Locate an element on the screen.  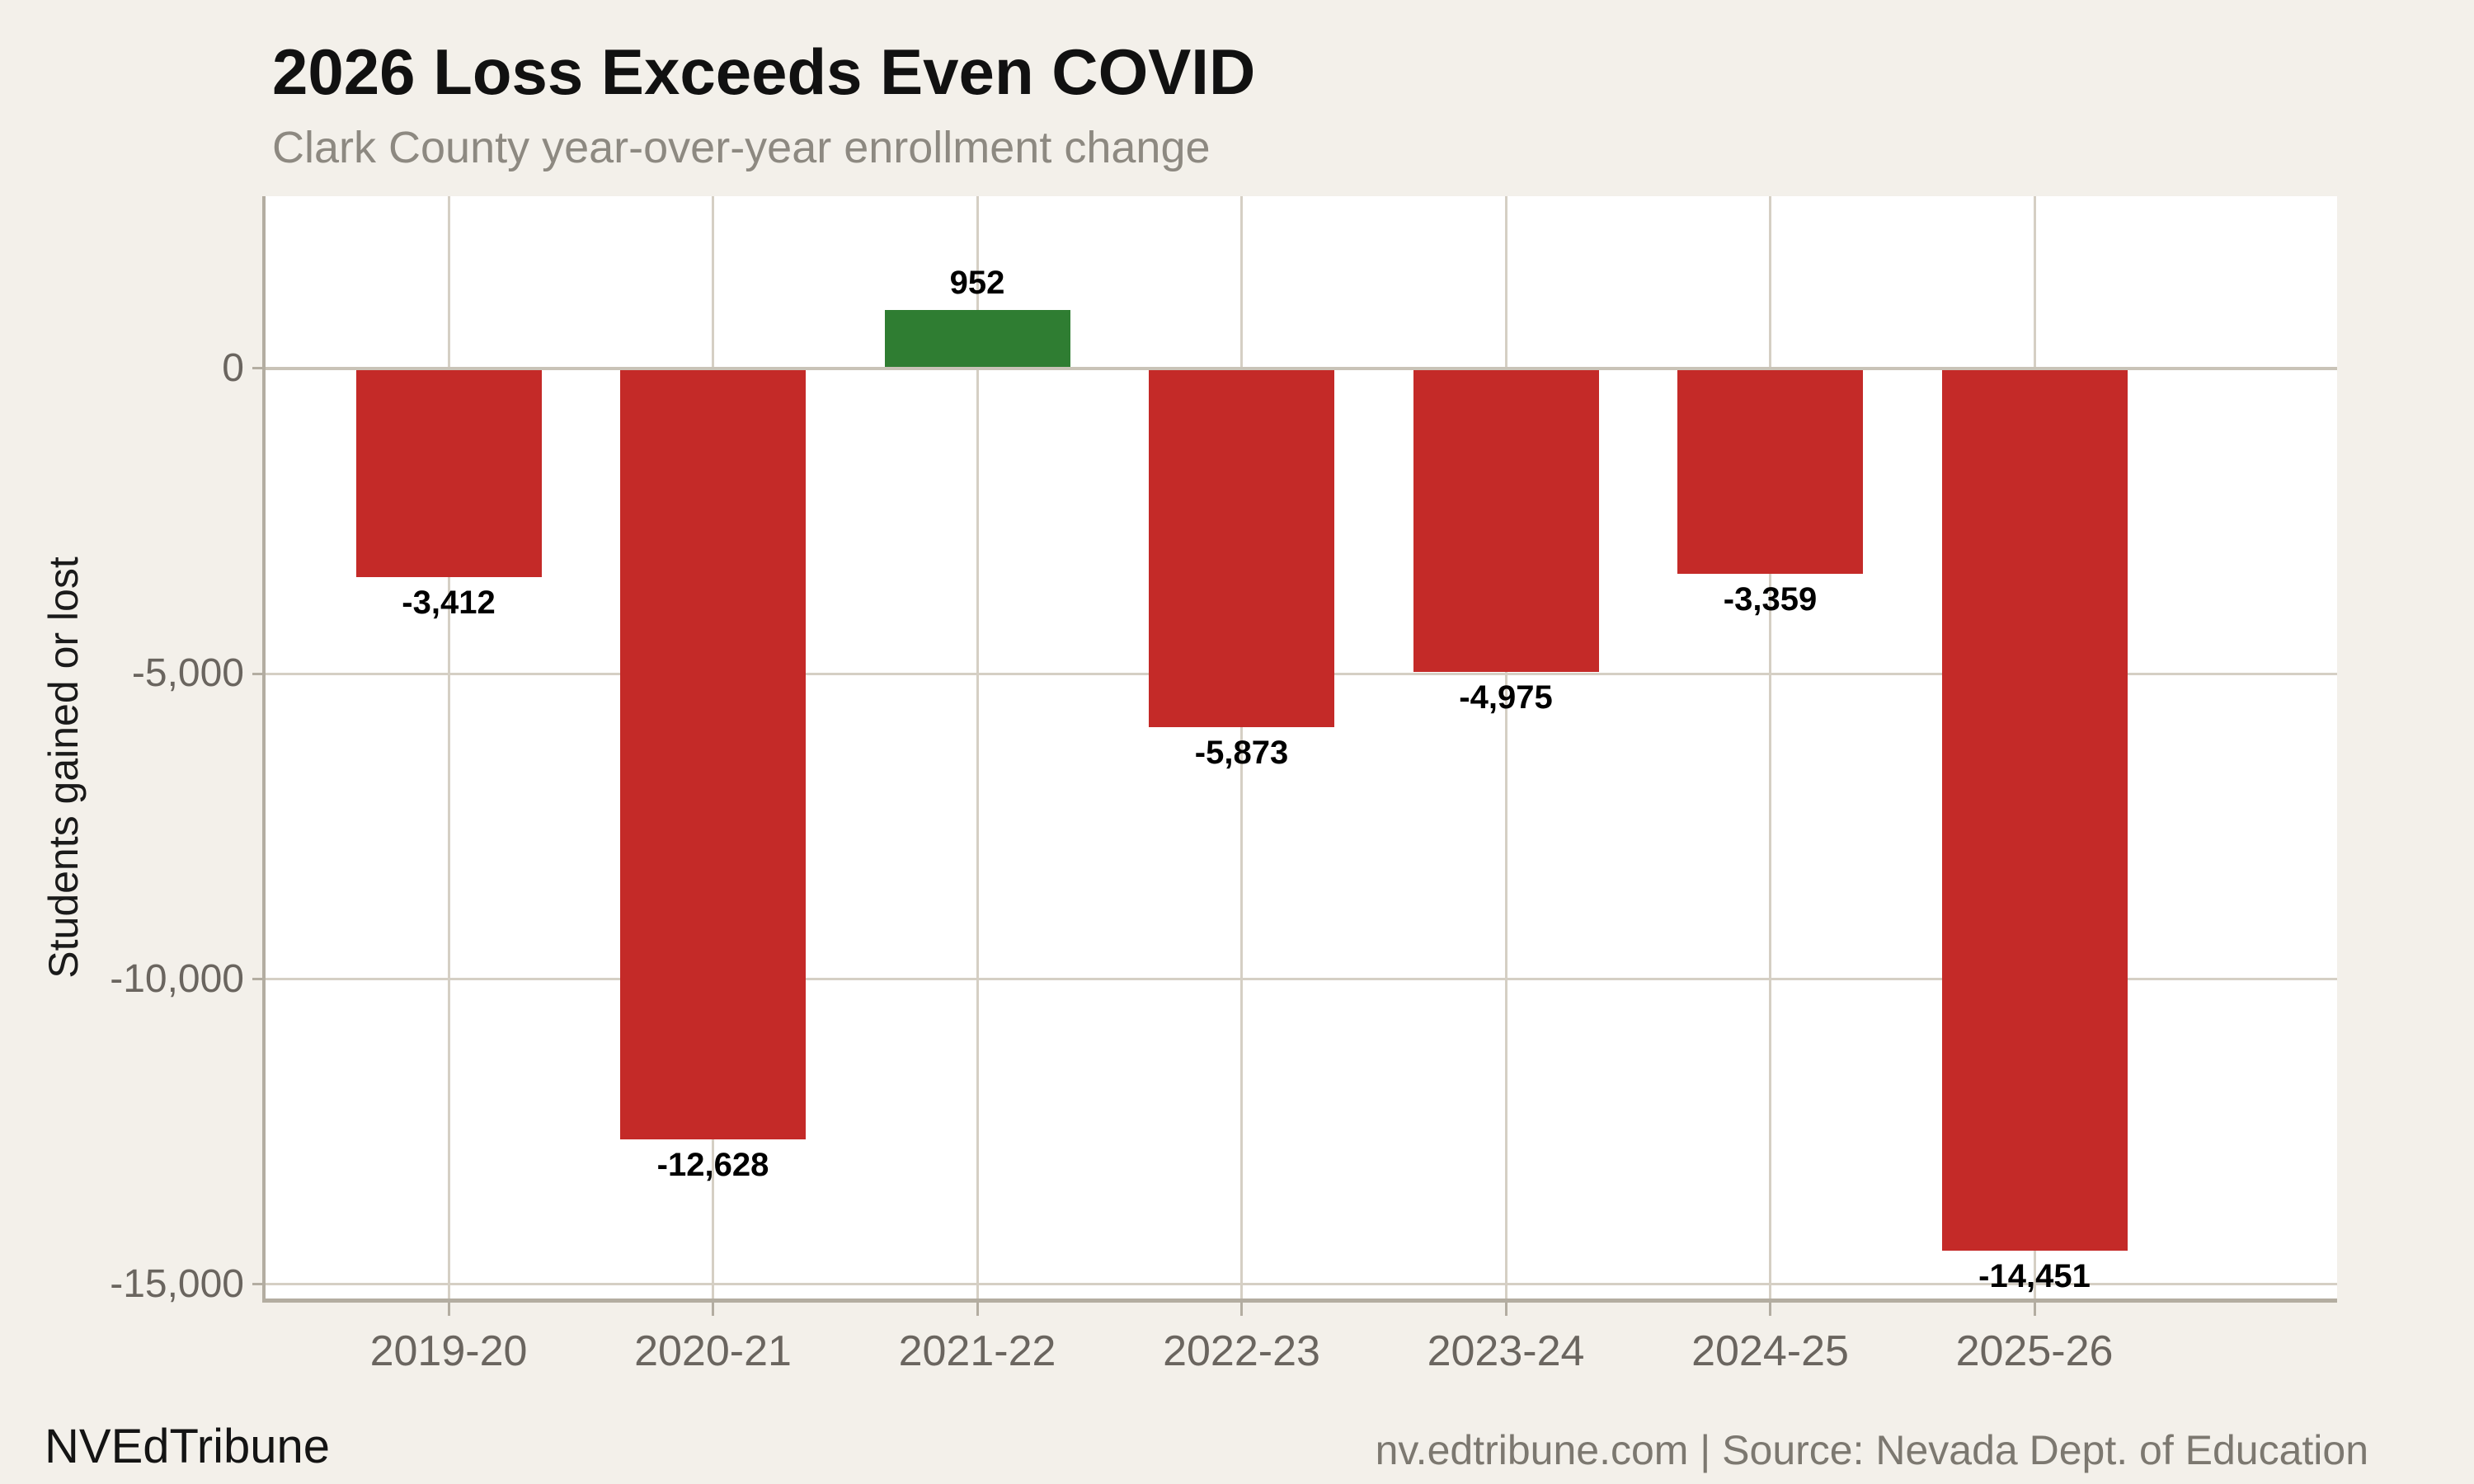
bar-value-label: -5,873 is located at coordinates (1241, 752).